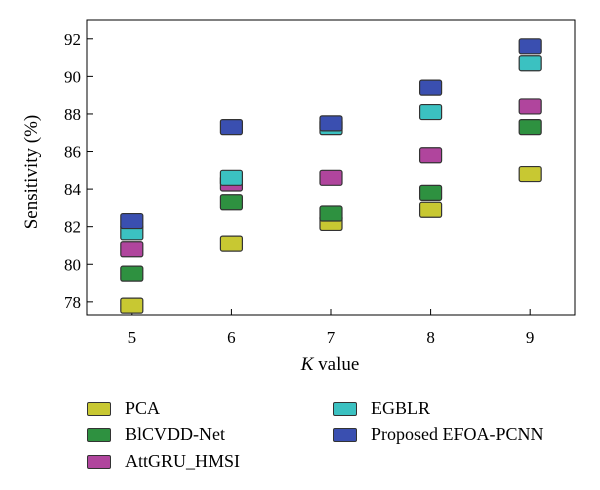  What do you see at coordinates (530, 337) in the screenshot?
I see `x-tick-label: 9` at bounding box center [530, 337].